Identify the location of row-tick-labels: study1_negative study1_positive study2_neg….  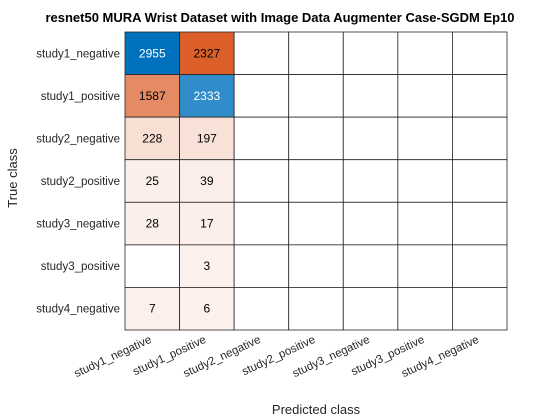
(78, 181).